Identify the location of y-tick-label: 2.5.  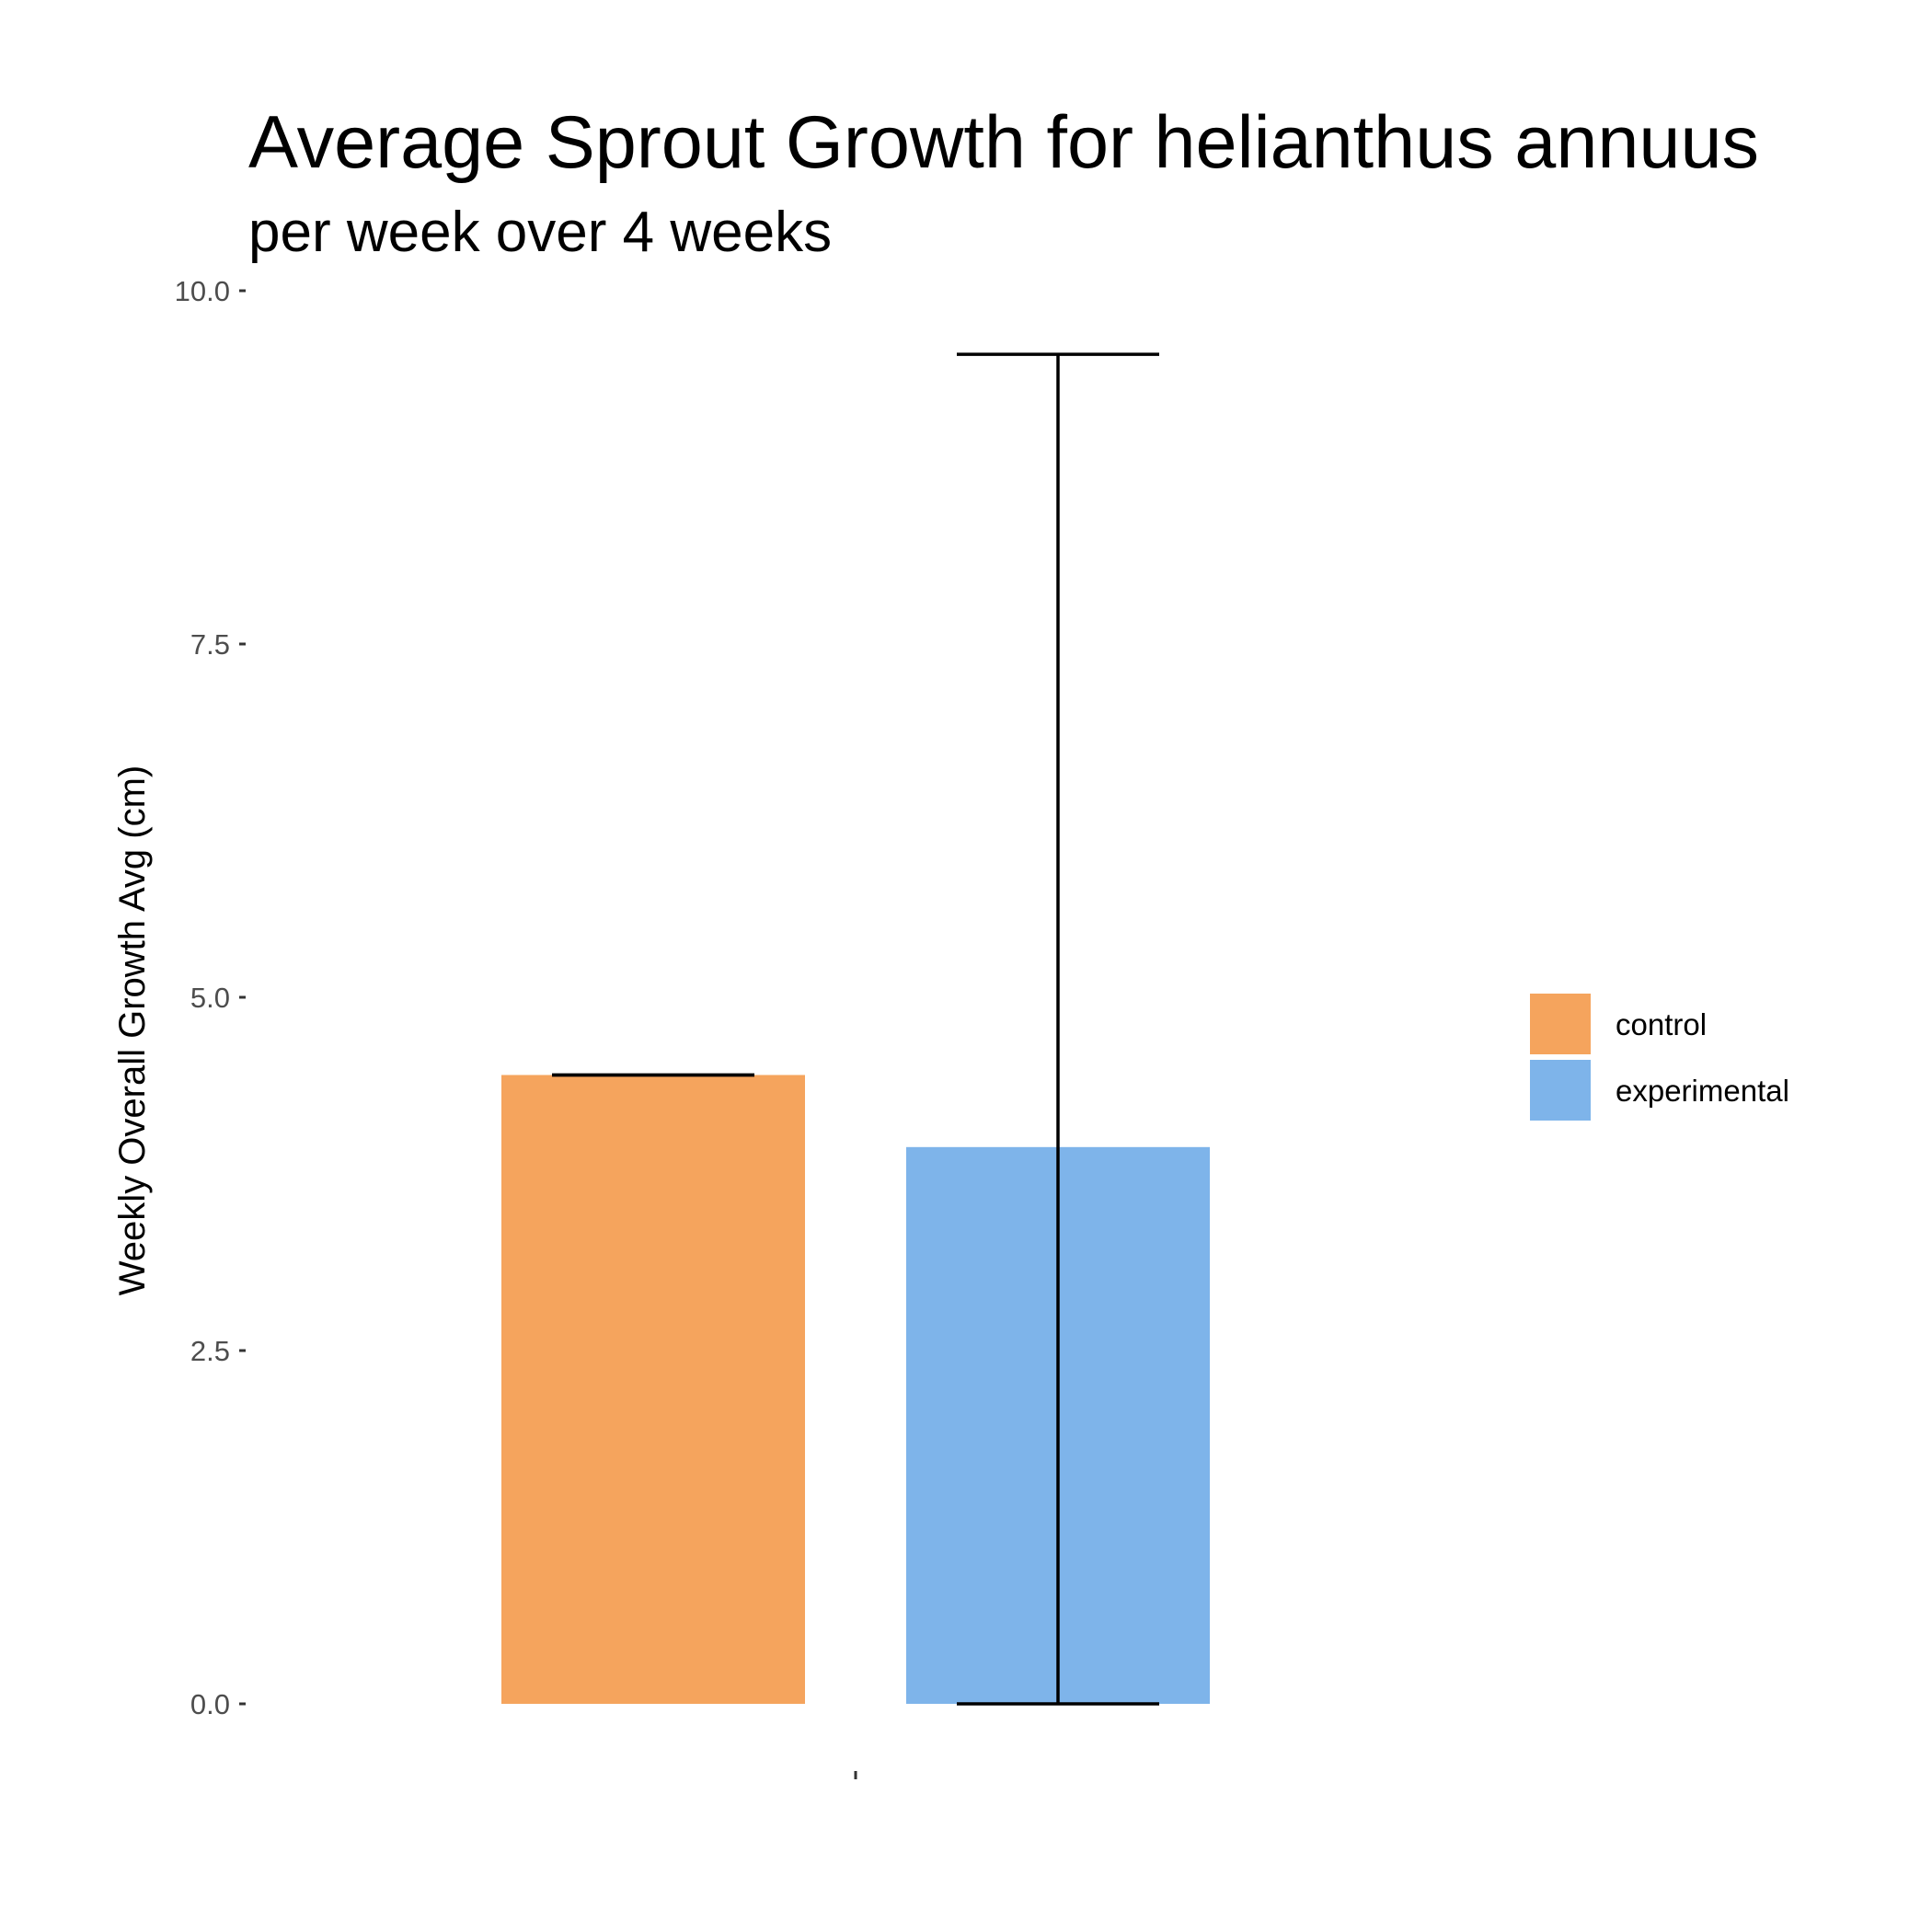
(210, 1351).